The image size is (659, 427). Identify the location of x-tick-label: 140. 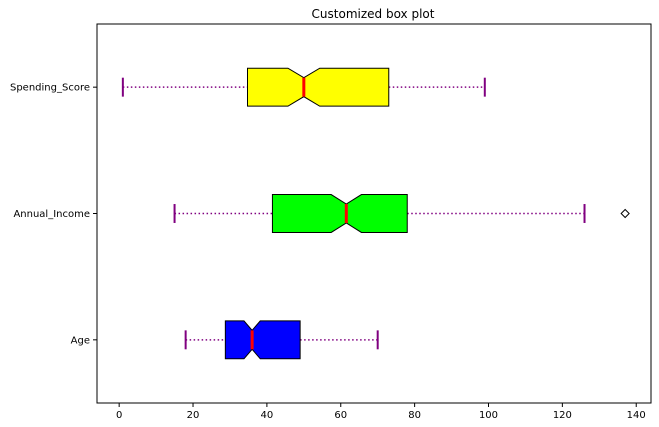
(636, 415).